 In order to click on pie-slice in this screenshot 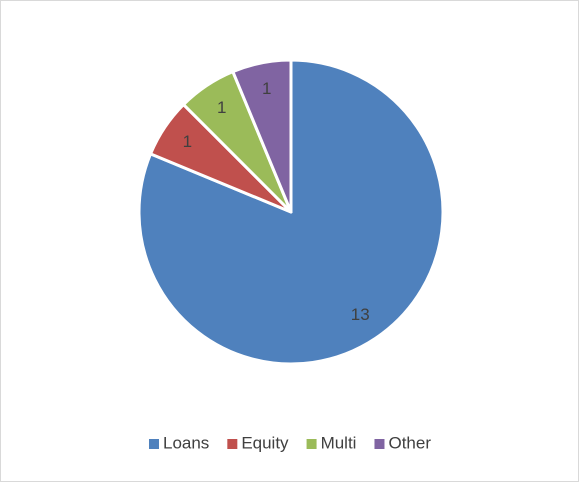, I will do `click(262, 136)`.